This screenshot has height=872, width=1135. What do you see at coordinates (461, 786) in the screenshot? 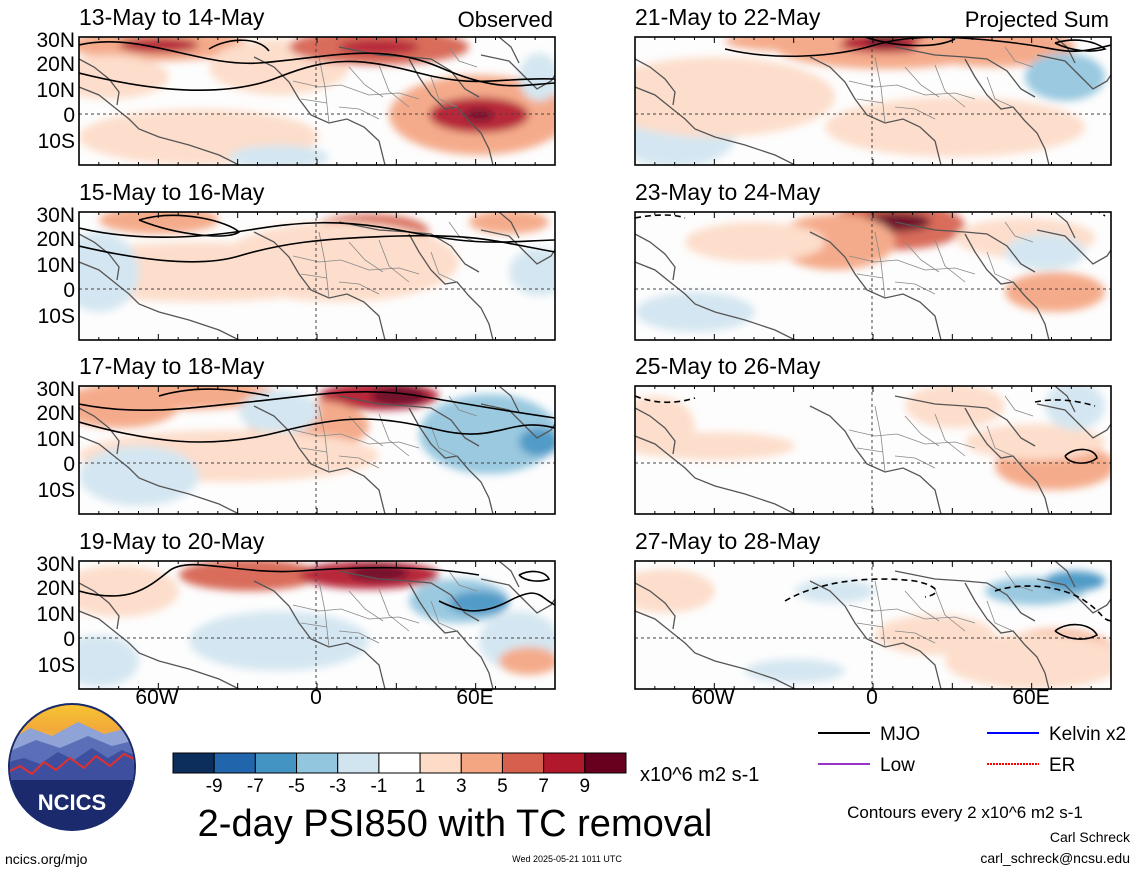
I see `colorbar-tick-label: 3` at bounding box center [461, 786].